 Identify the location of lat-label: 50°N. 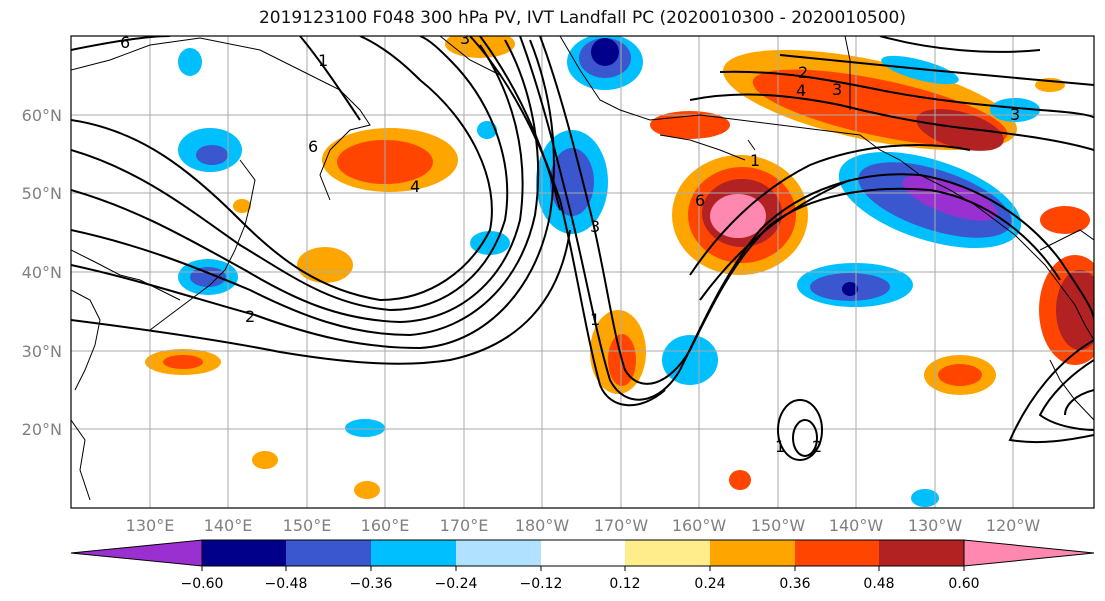
(42, 193).